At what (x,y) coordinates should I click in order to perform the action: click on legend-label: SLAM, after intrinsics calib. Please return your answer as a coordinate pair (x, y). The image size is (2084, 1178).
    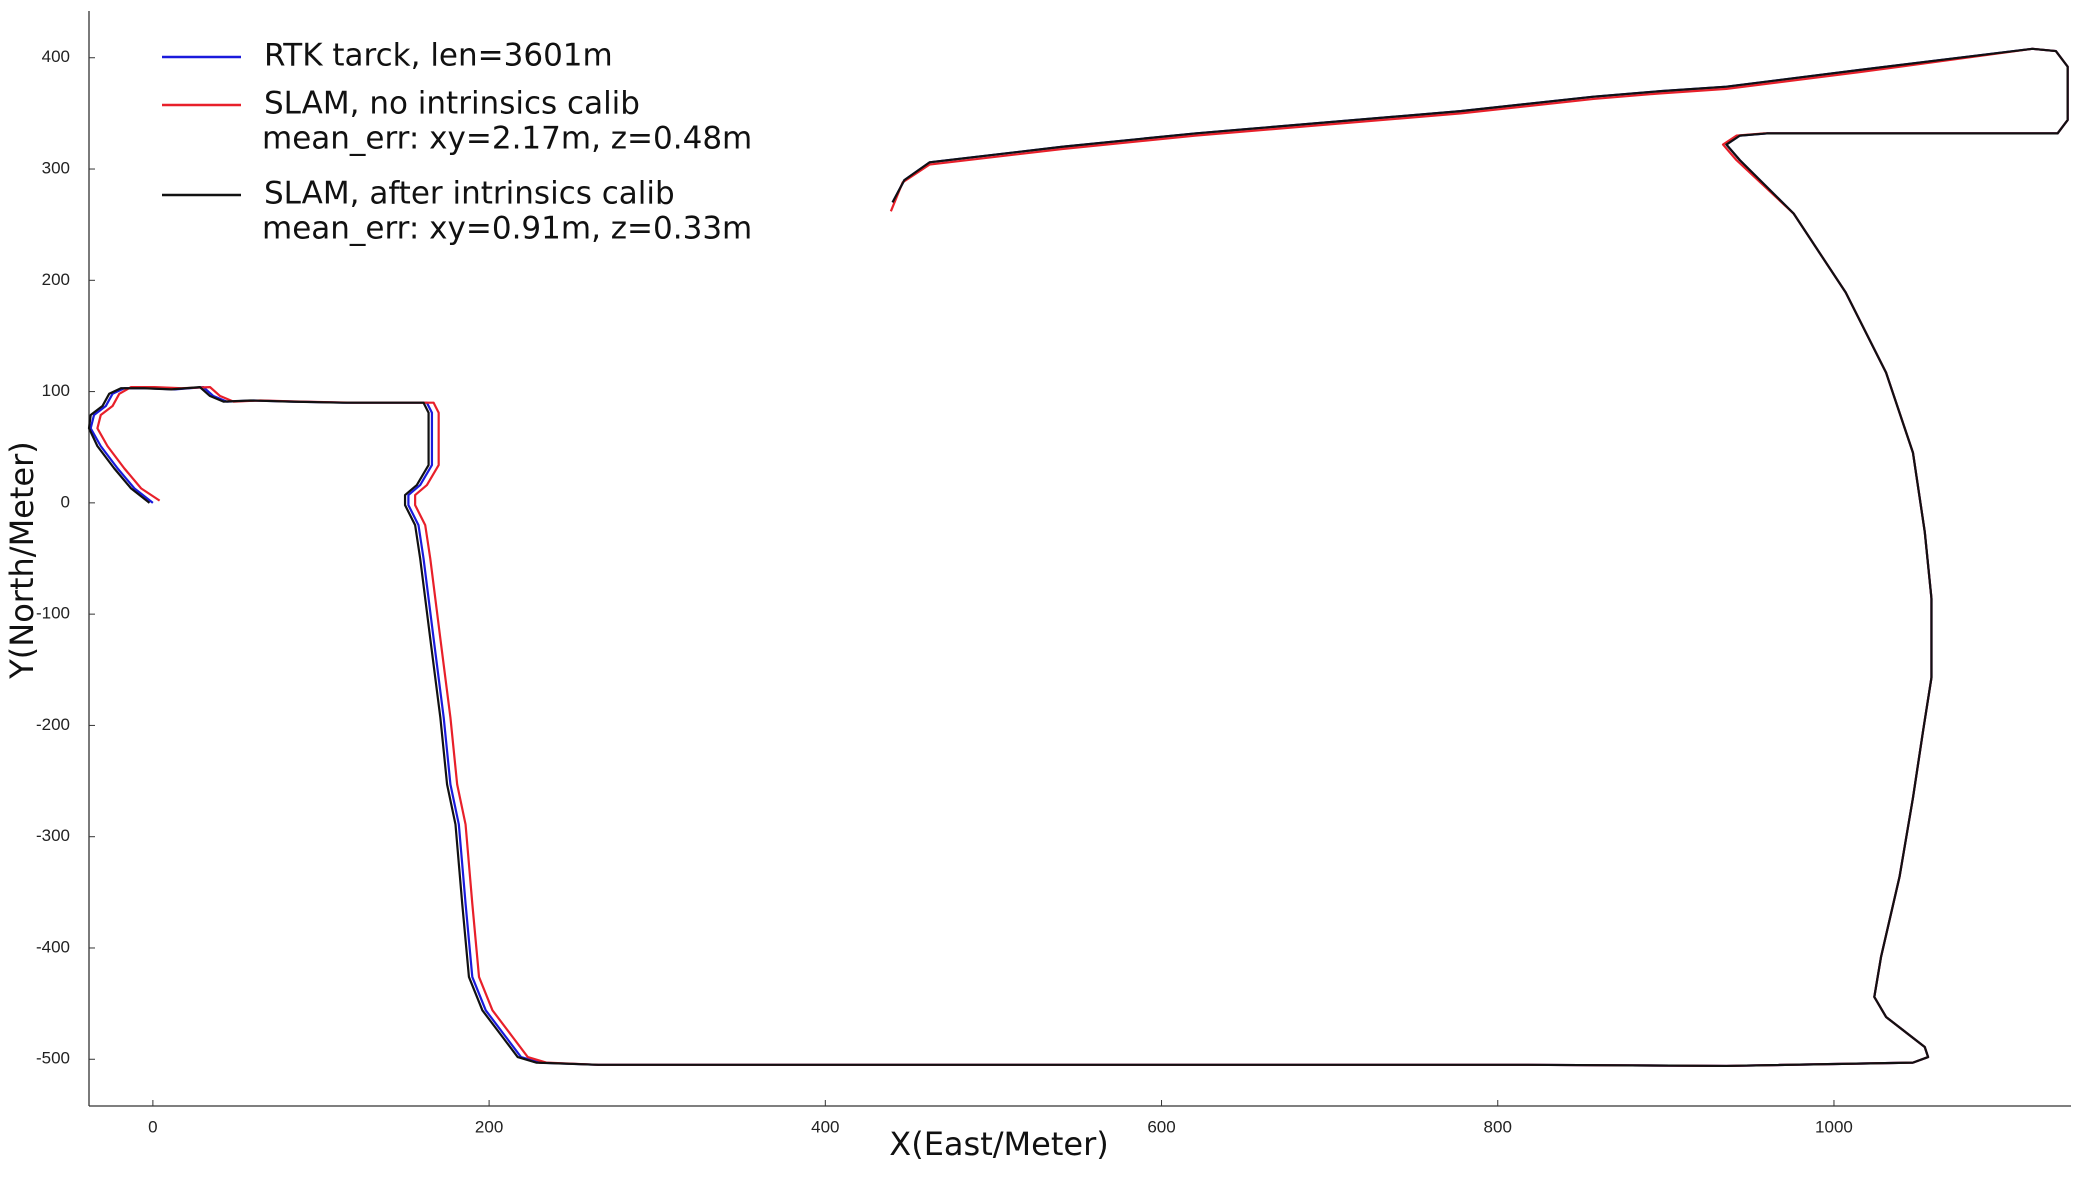
    Looking at the image, I should click on (469, 194).